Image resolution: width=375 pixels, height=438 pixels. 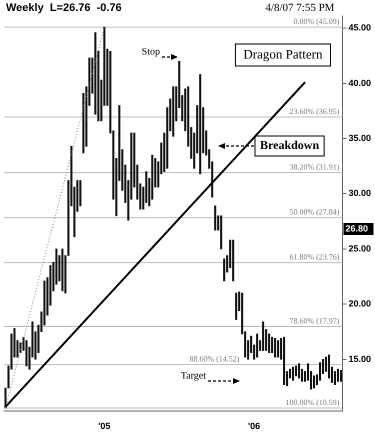 What do you see at coordinates (283, 54) in the screenshot?
I see `annotation: Dragon Pattern` at bounding box center [283, 54].